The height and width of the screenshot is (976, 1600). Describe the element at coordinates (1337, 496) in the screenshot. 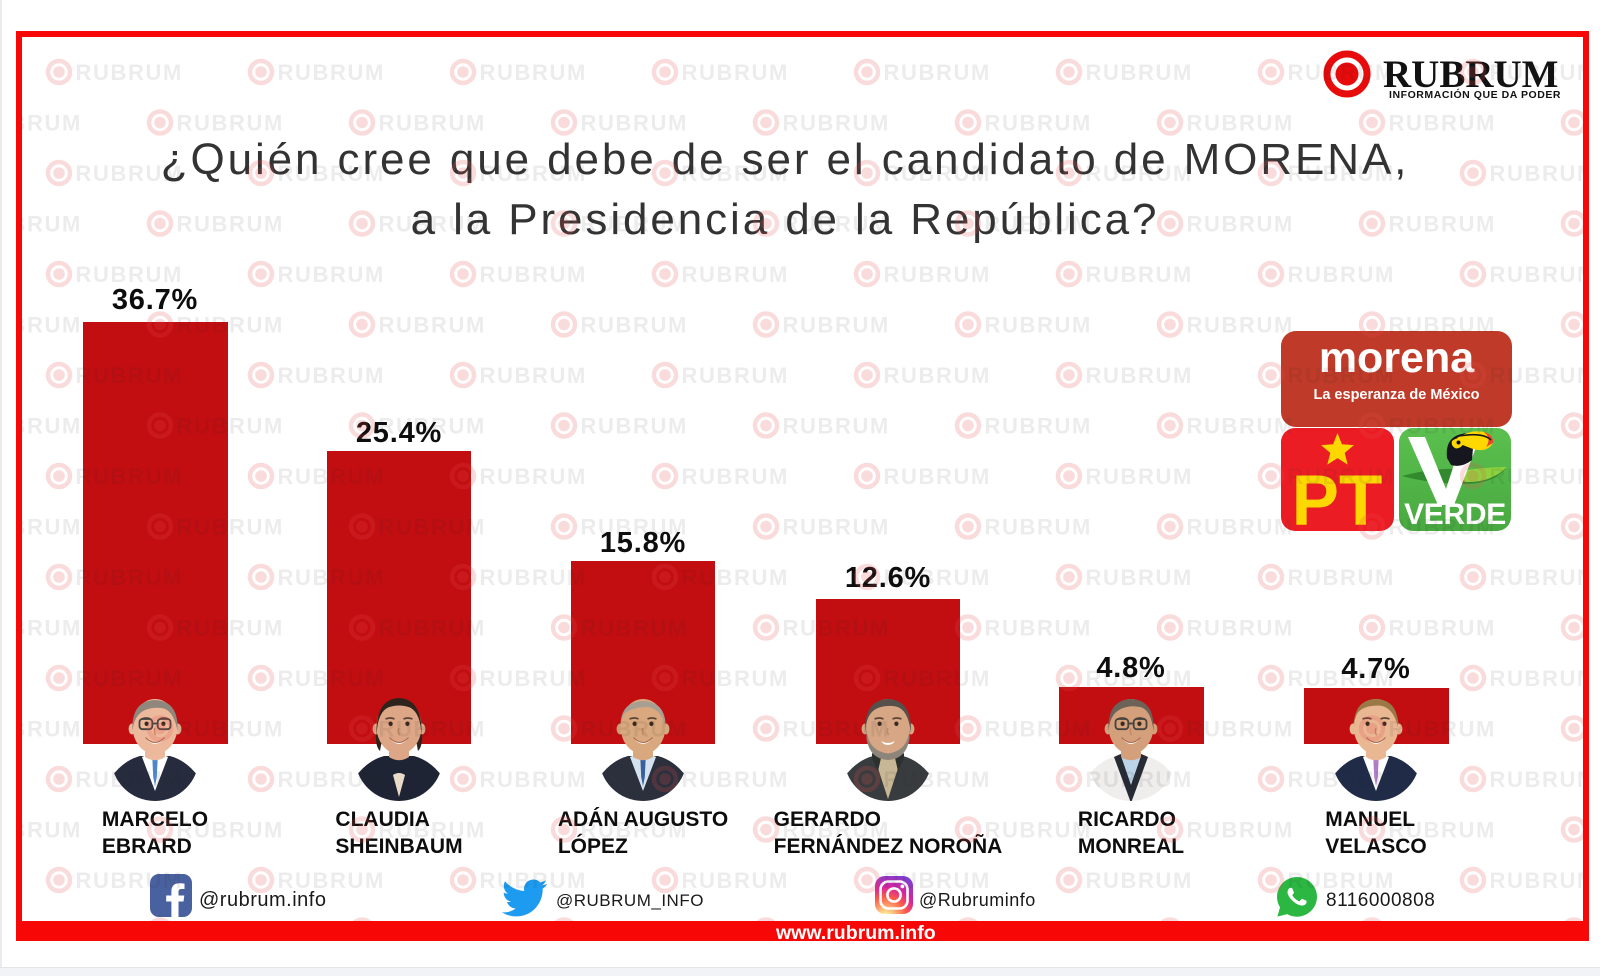

I see `svg-text: PT` at that location.